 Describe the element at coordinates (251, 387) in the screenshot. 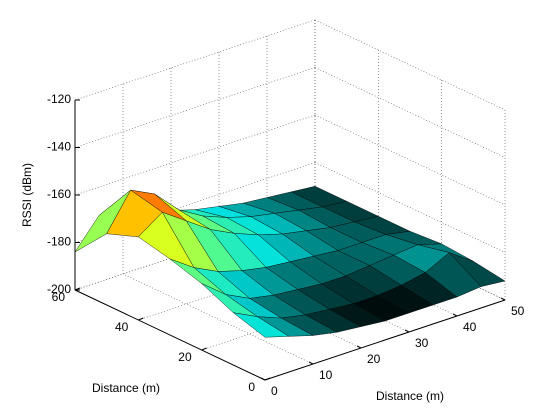

I see `y-tick-label: 0` at that location.